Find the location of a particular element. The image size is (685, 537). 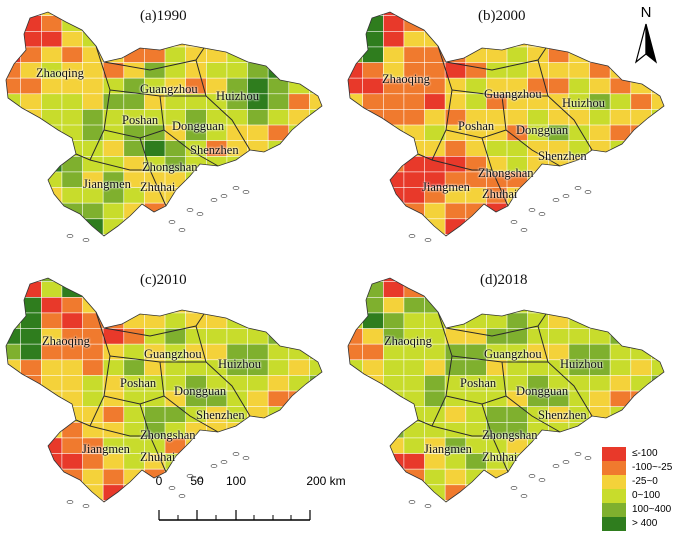

legend: ≤-100 -100~-25 -25~0 0~100 100~400 > 400 is located at coordinates (643, 491).